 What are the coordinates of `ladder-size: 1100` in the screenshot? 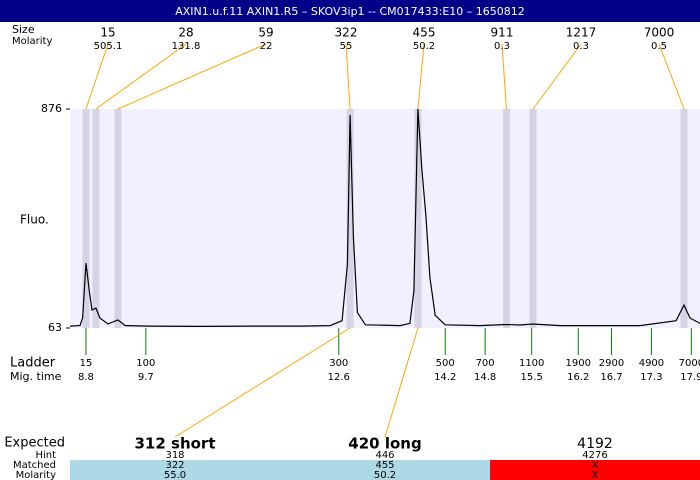 It's located at (531, 363).